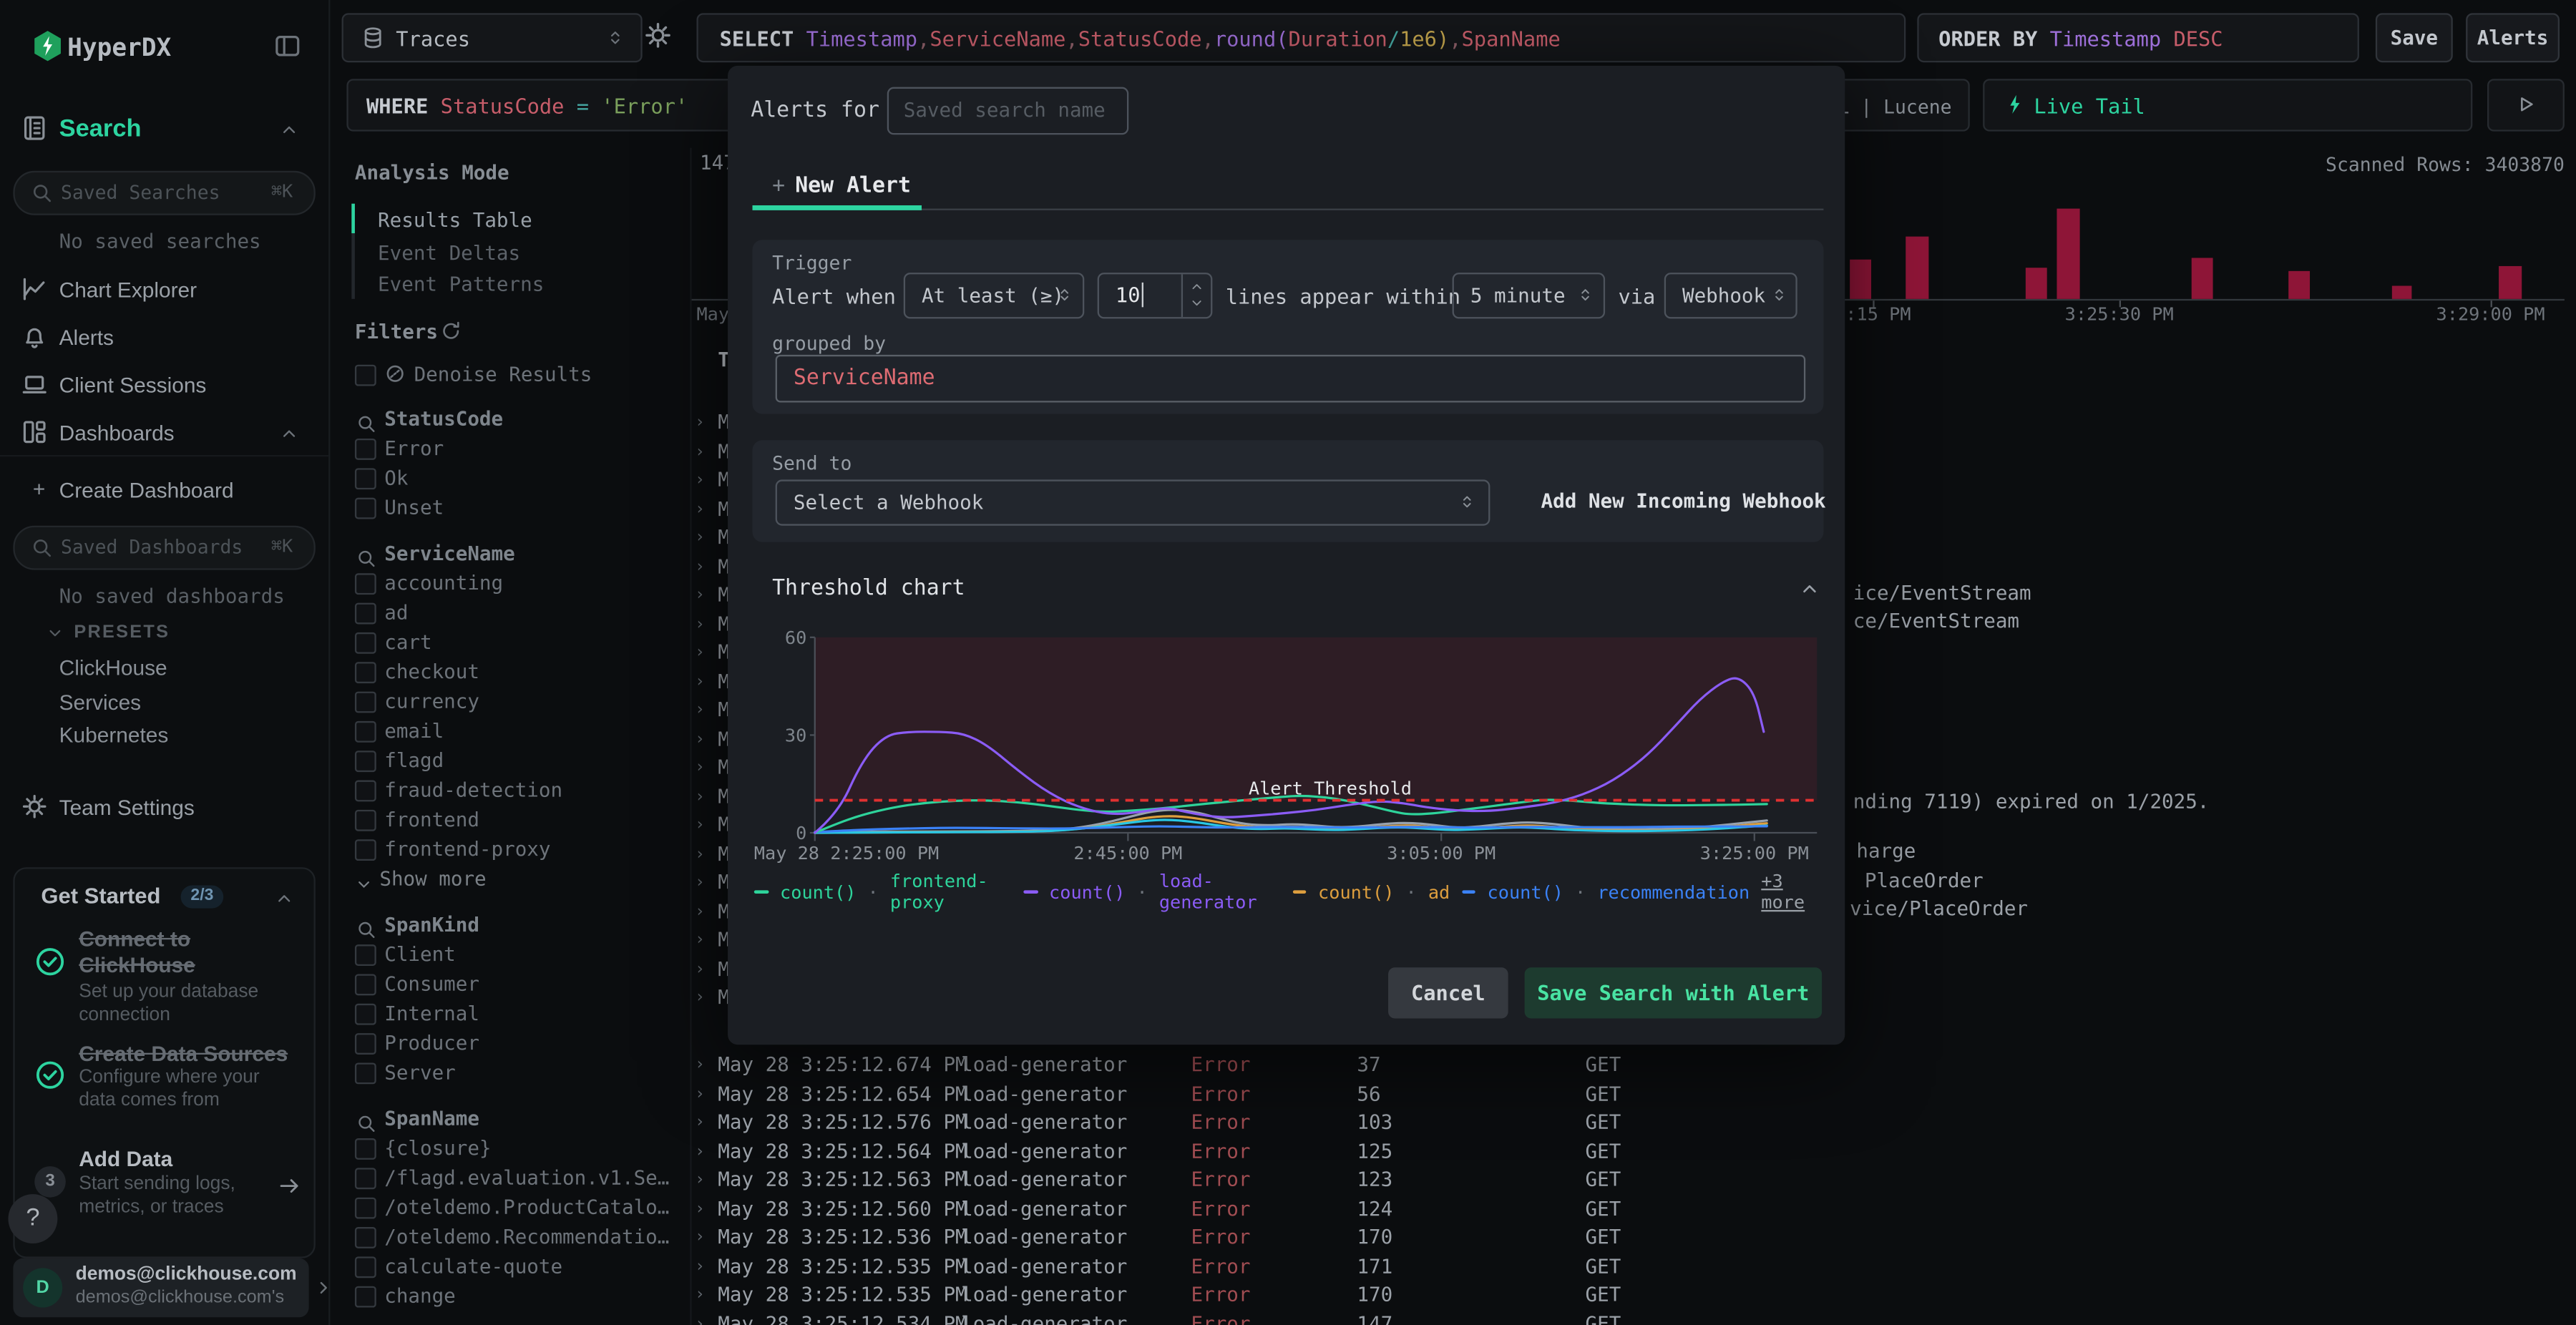 This screenshot has height=1325, width=2576. What do you see at coordinates (503, 374) in the screenshot?
I see `denoise-label: Denoise Results` at bounding box center [503, 374].